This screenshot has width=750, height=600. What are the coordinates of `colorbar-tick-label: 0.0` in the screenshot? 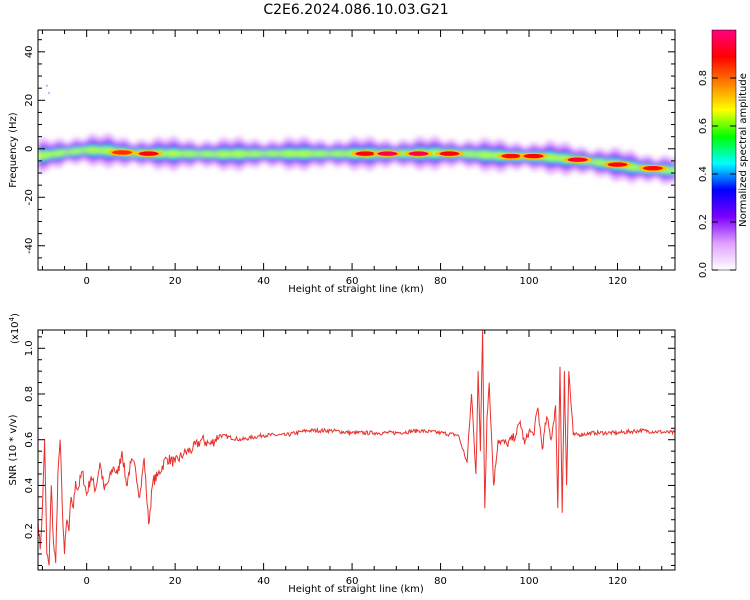 It's located at (703, 270).